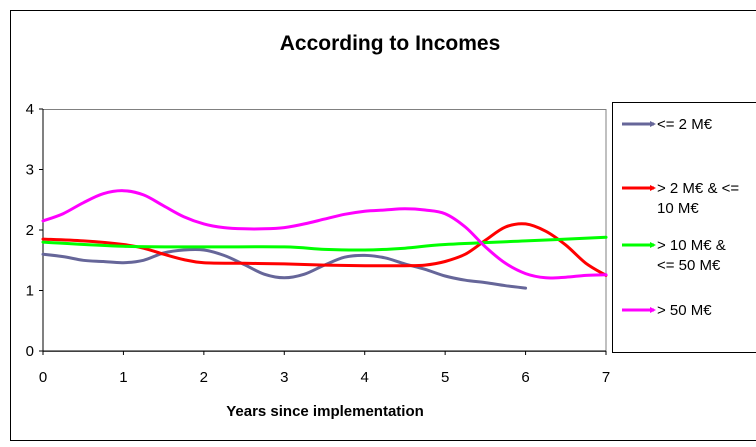 The height and width of the screenshot is (447, 756). Describe the element at coordinates (43, 377) in the screenshot. I see `x-tick-label: 0` at that location.